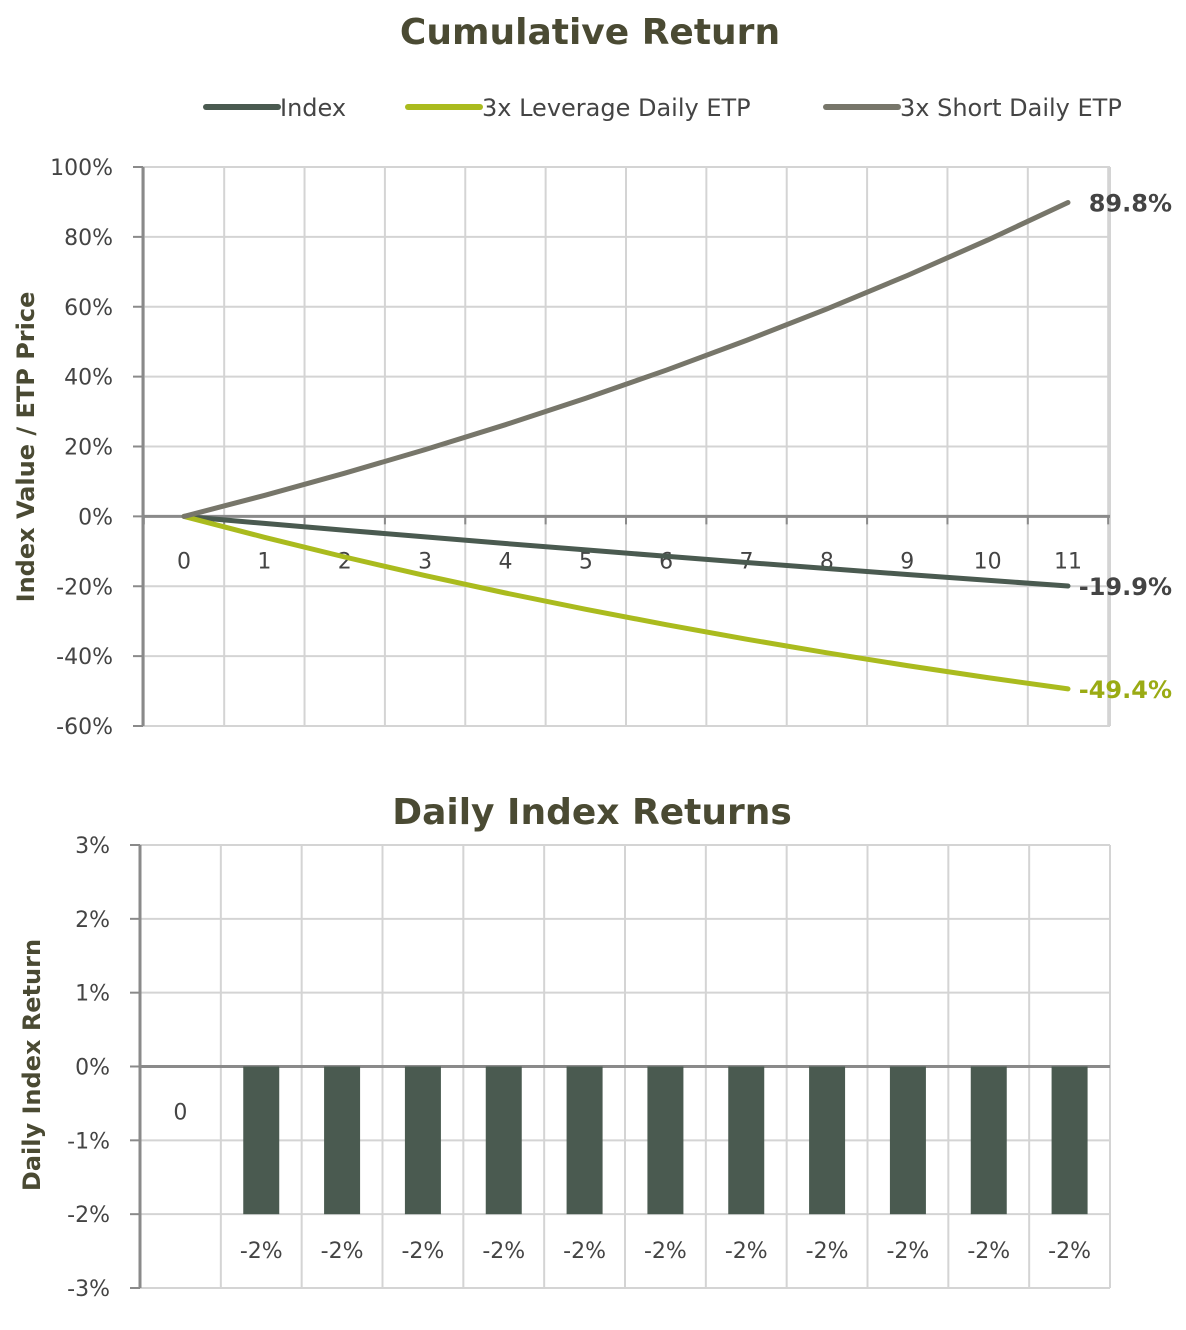  I want to click on y-tick-label: -1%, so click(88, 1141).